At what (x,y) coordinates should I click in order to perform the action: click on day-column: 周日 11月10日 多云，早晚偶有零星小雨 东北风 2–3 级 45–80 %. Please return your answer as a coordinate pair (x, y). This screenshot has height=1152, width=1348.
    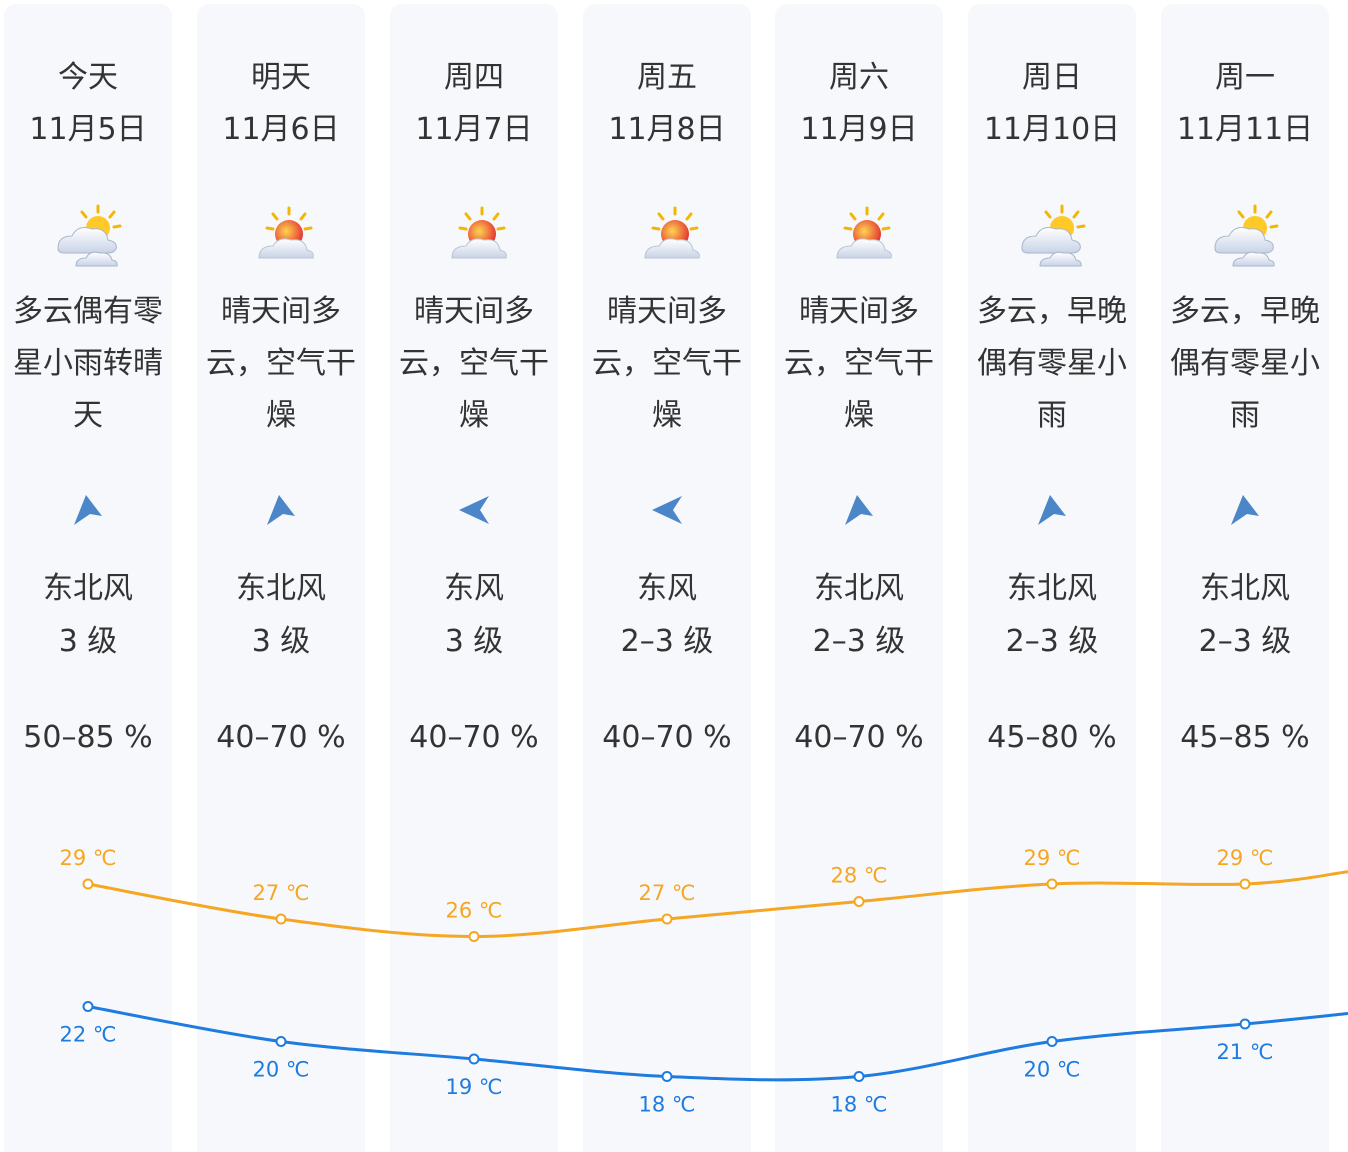
    Looking at the image, I should click on (1052, 578).